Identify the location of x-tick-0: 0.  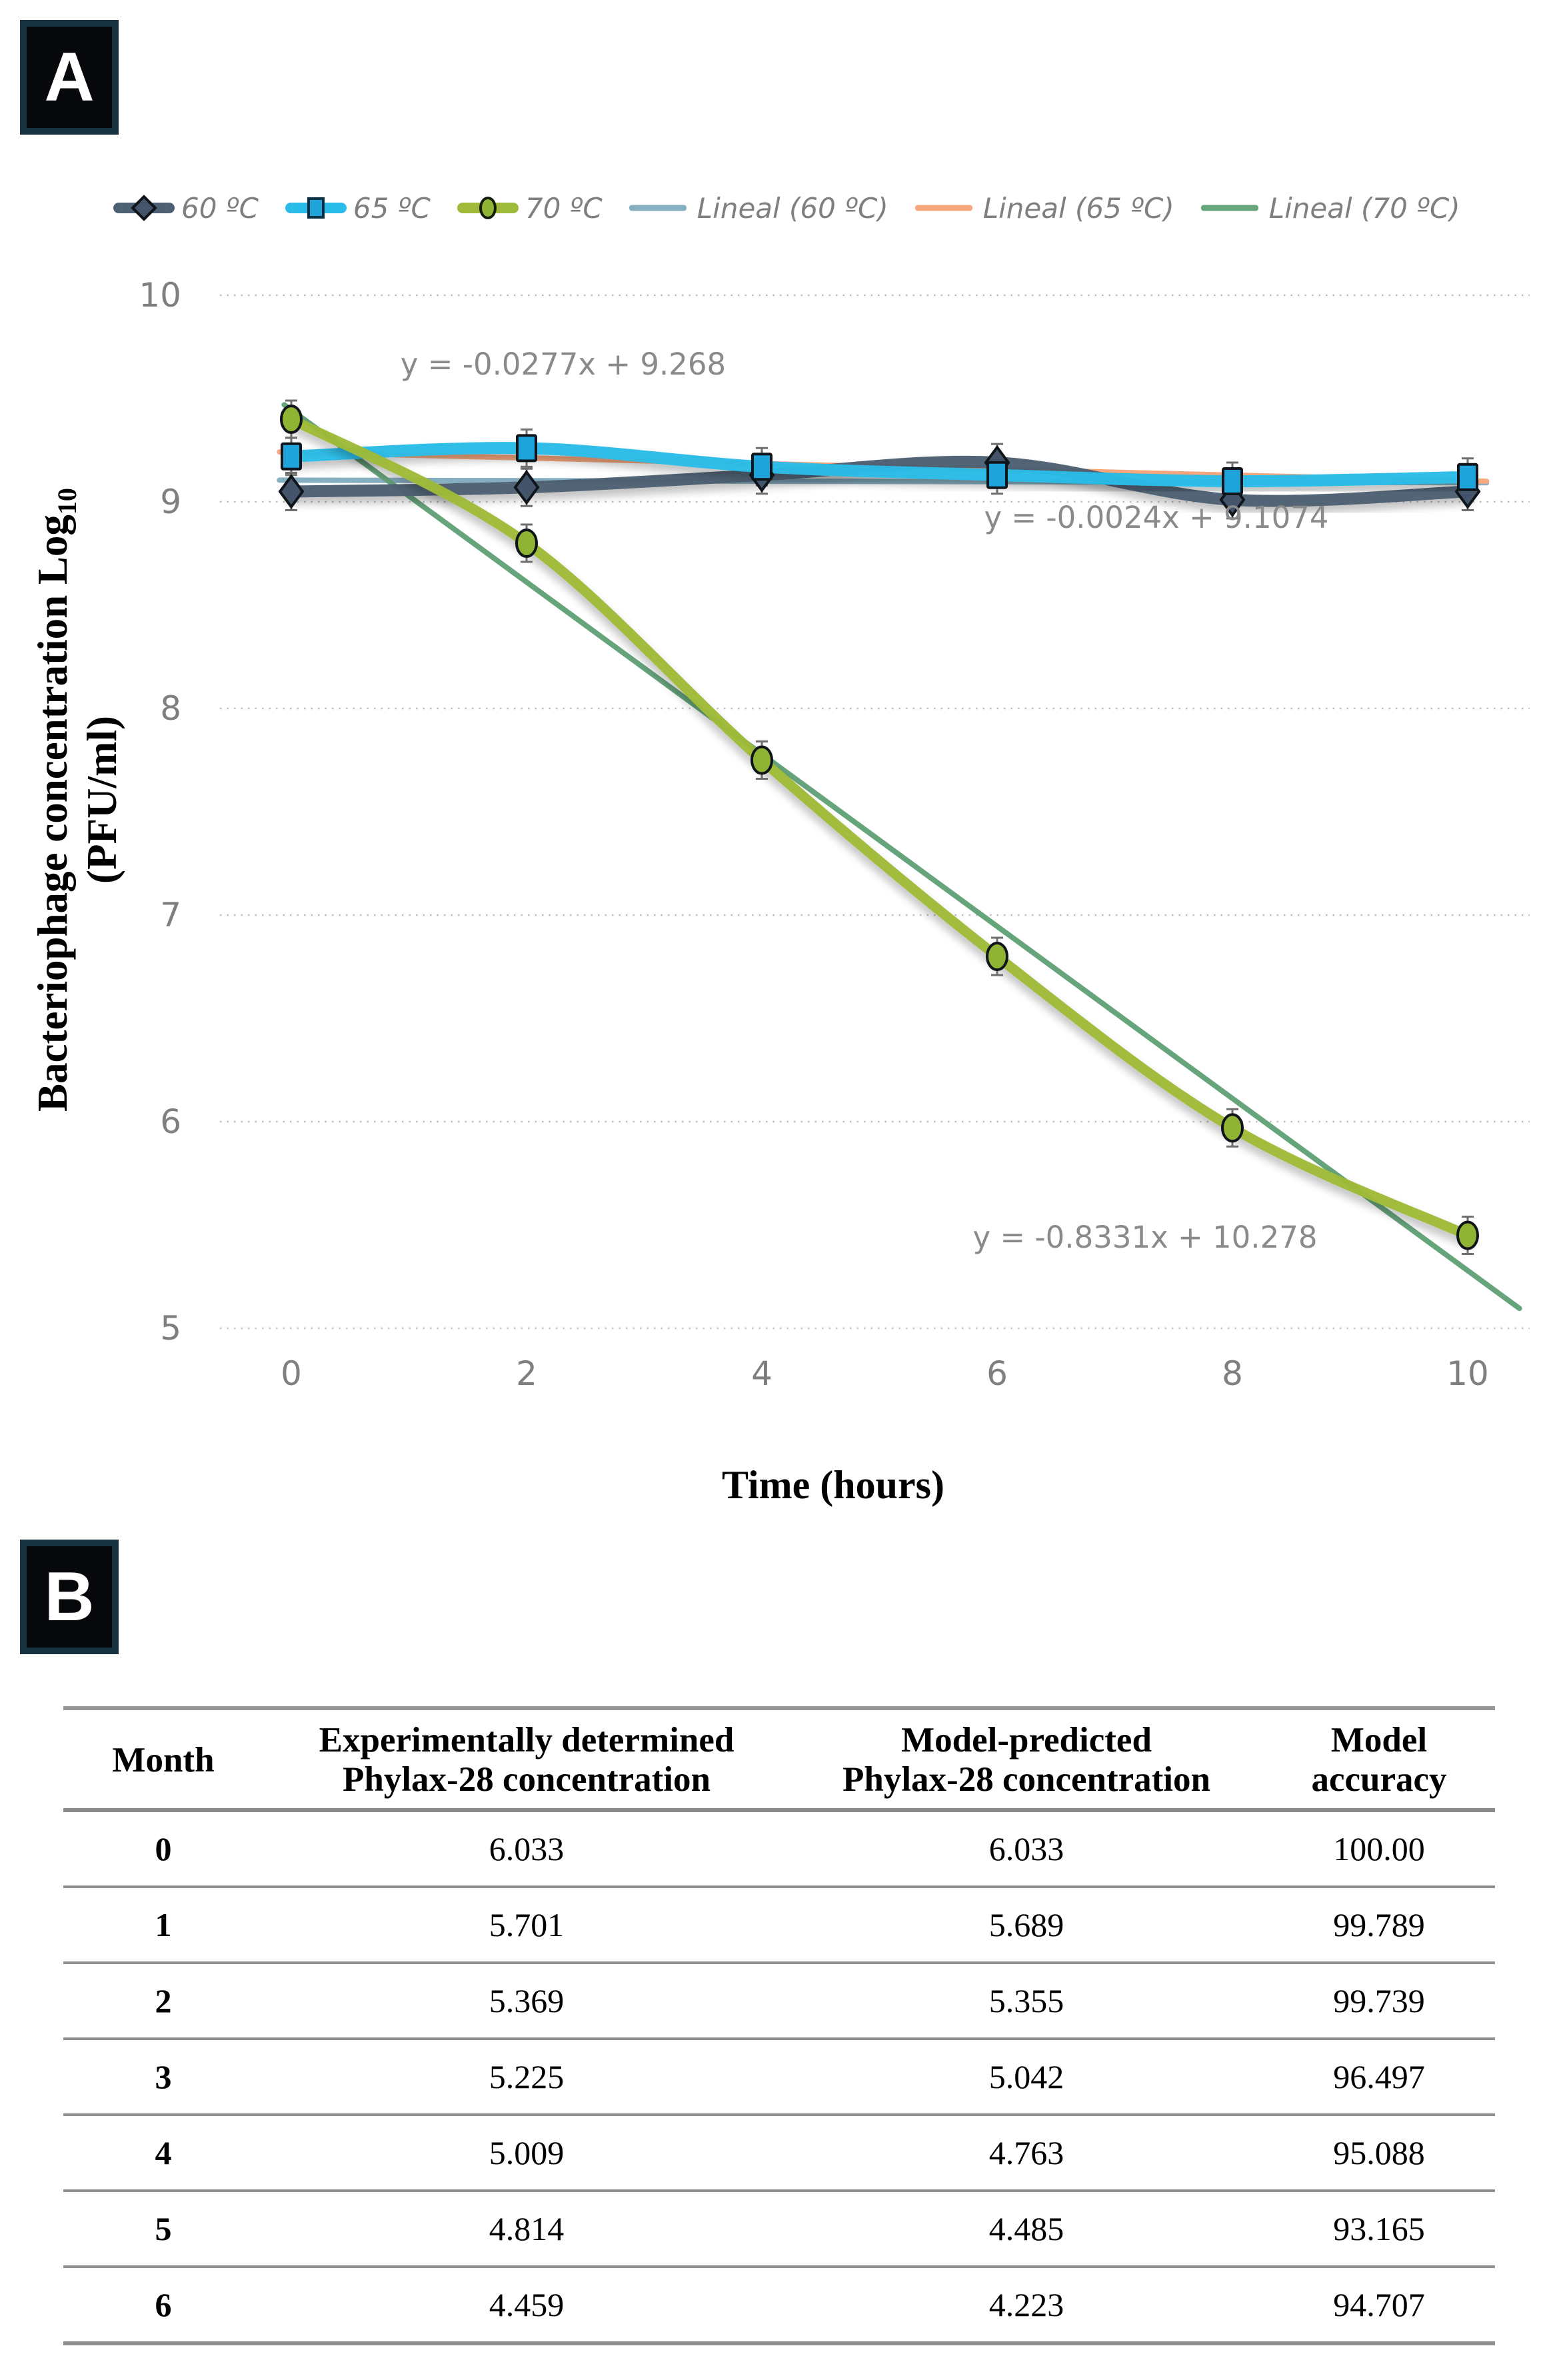
(291, 1374).